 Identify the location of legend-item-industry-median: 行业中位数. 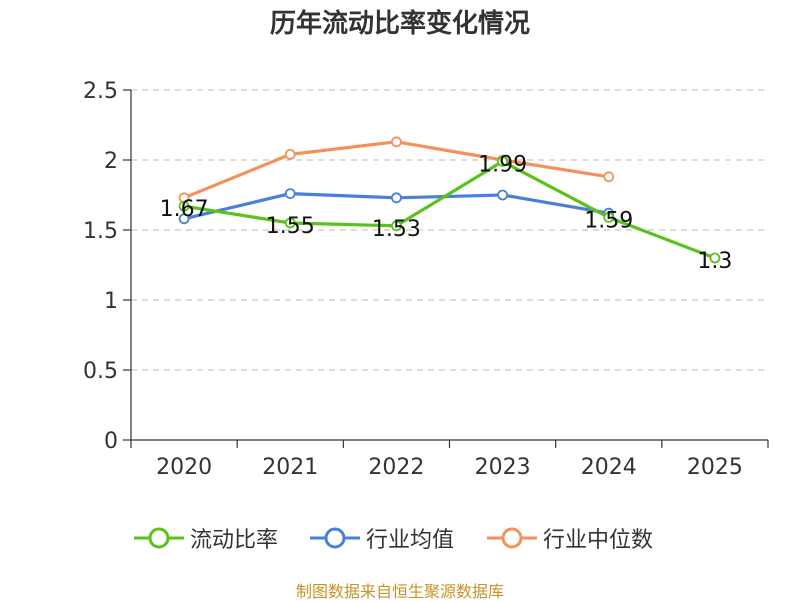
(570, 538).